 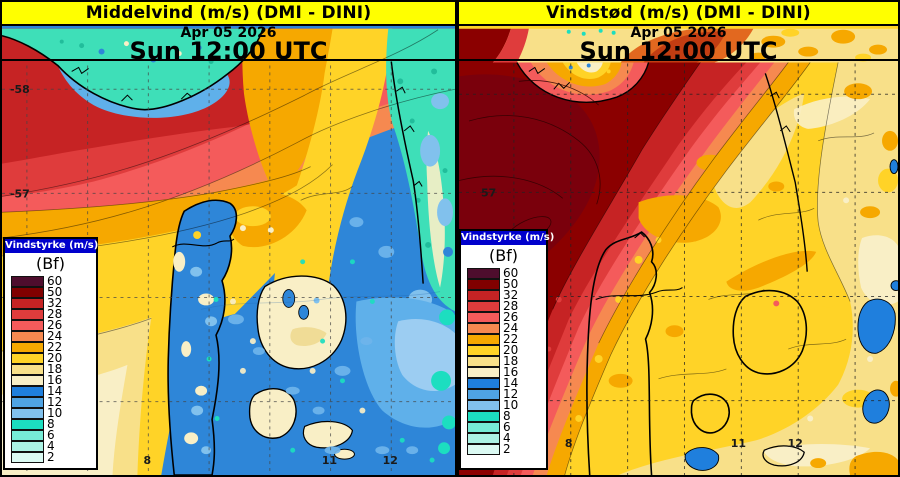 What do you see at coordinates (511, 339) in the screenshot?
I see `legend-value: 22` at bounding box center [511, 339].